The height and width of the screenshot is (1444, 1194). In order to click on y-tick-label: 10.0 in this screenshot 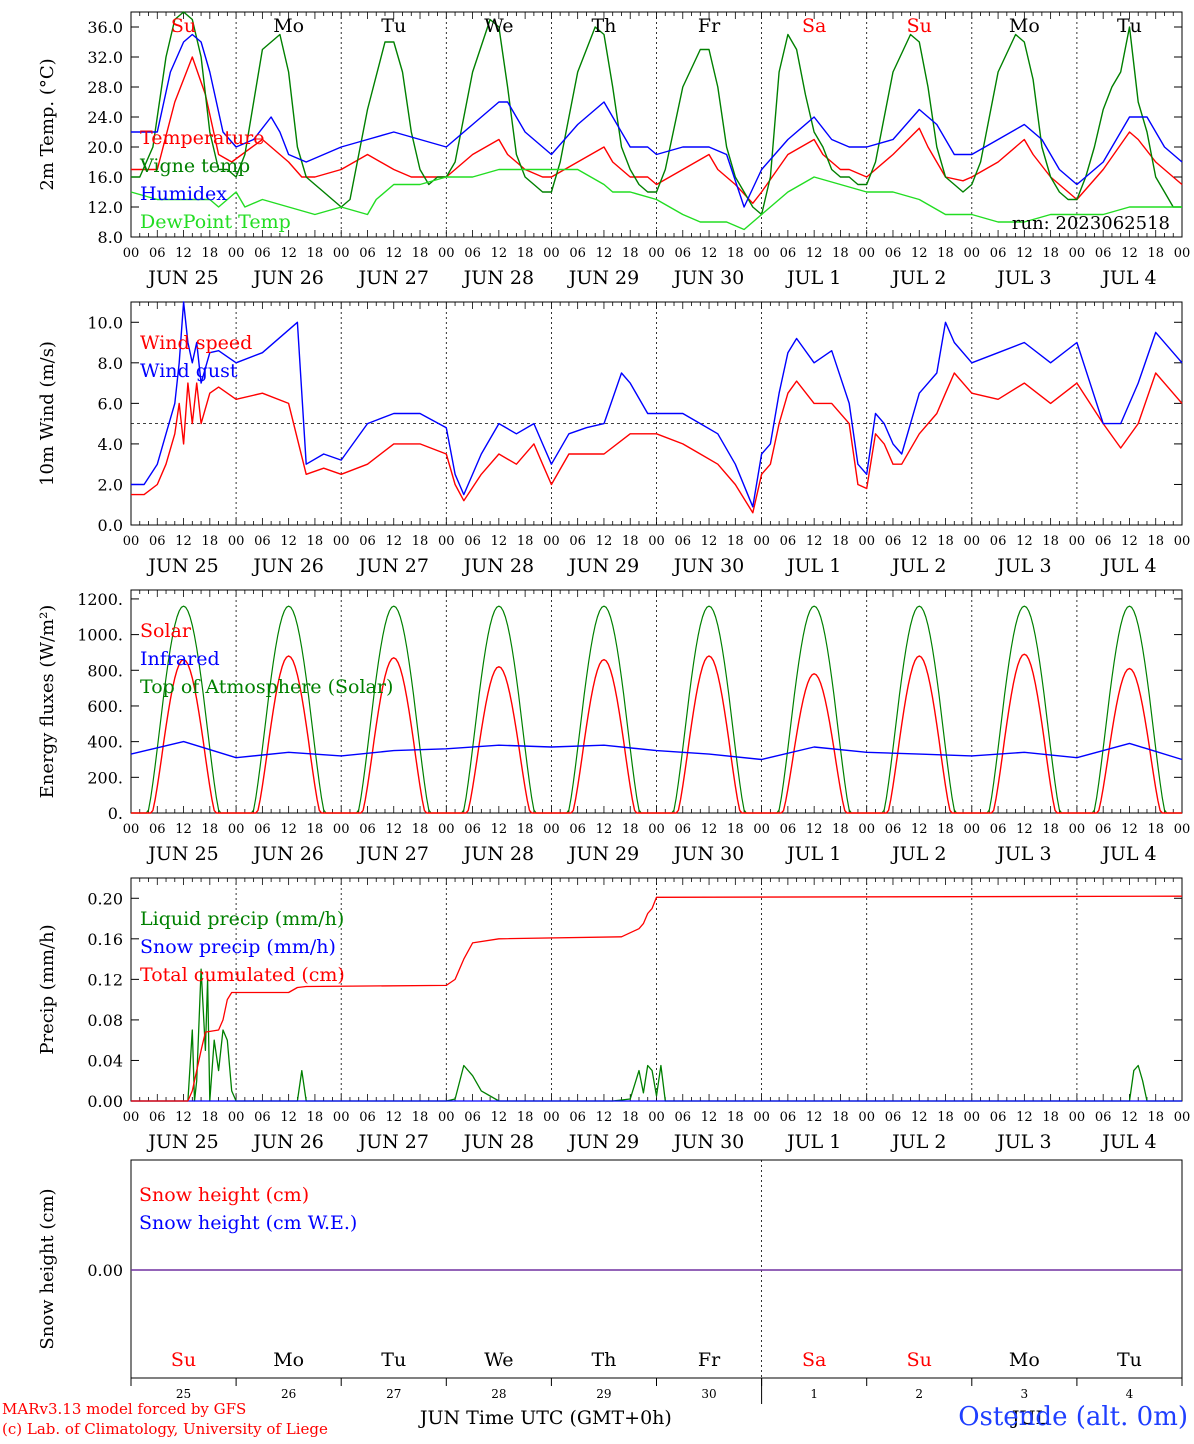, I will do `click(105, 322)`.